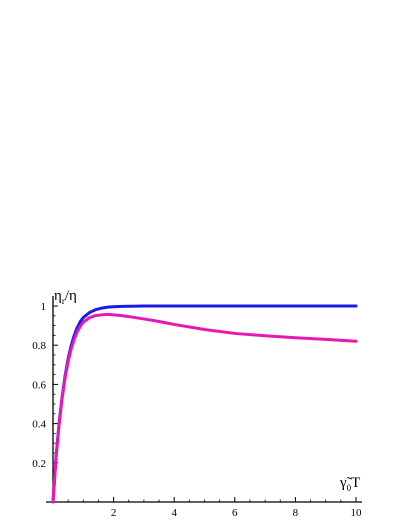  I want to click on x-axis-title-sub: 0, so click(349, 488).